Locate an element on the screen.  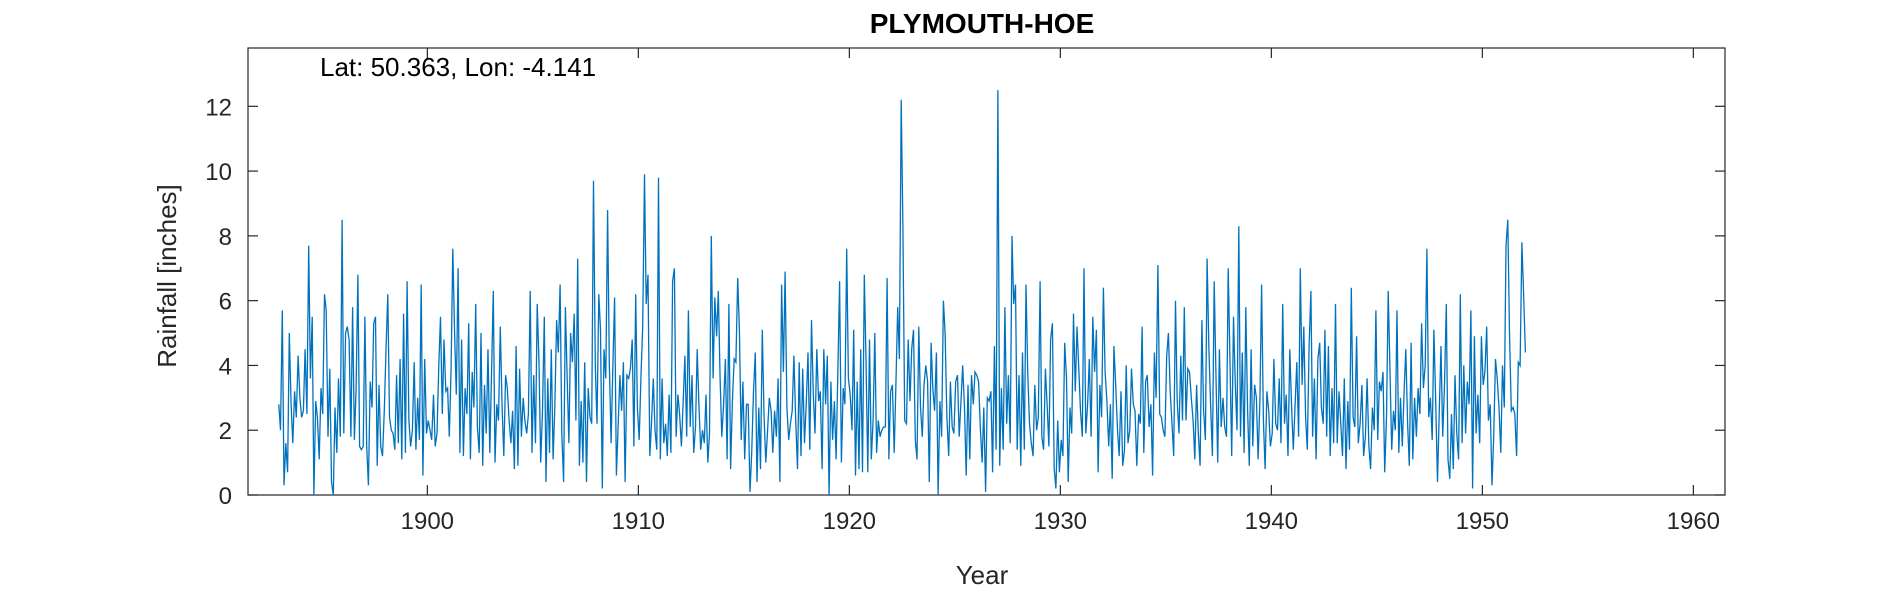
y-axis-label: Rainfall [inches] is located at coordinates (167, 276).